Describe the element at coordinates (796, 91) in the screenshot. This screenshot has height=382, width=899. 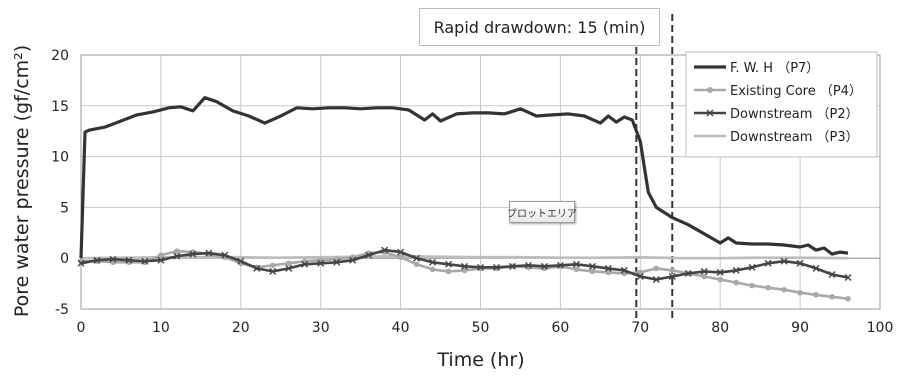
I see `legend-label: Existing Core （P4）` at that location.